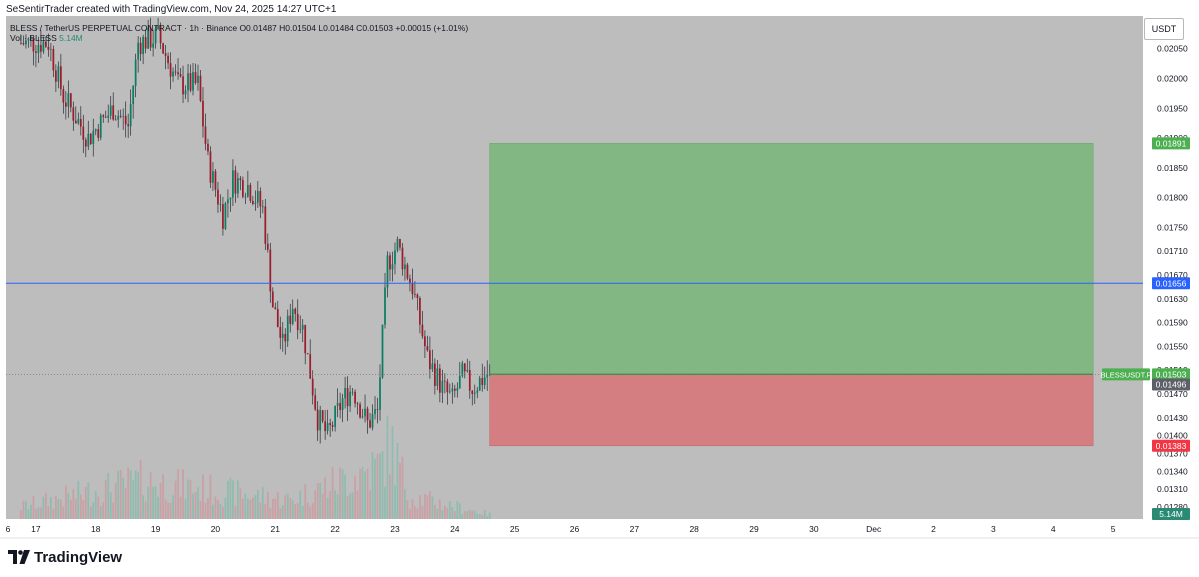 This screenshot has width=1199, height=577. I want to click on tradingview-logo-icon, so click(19, 557).